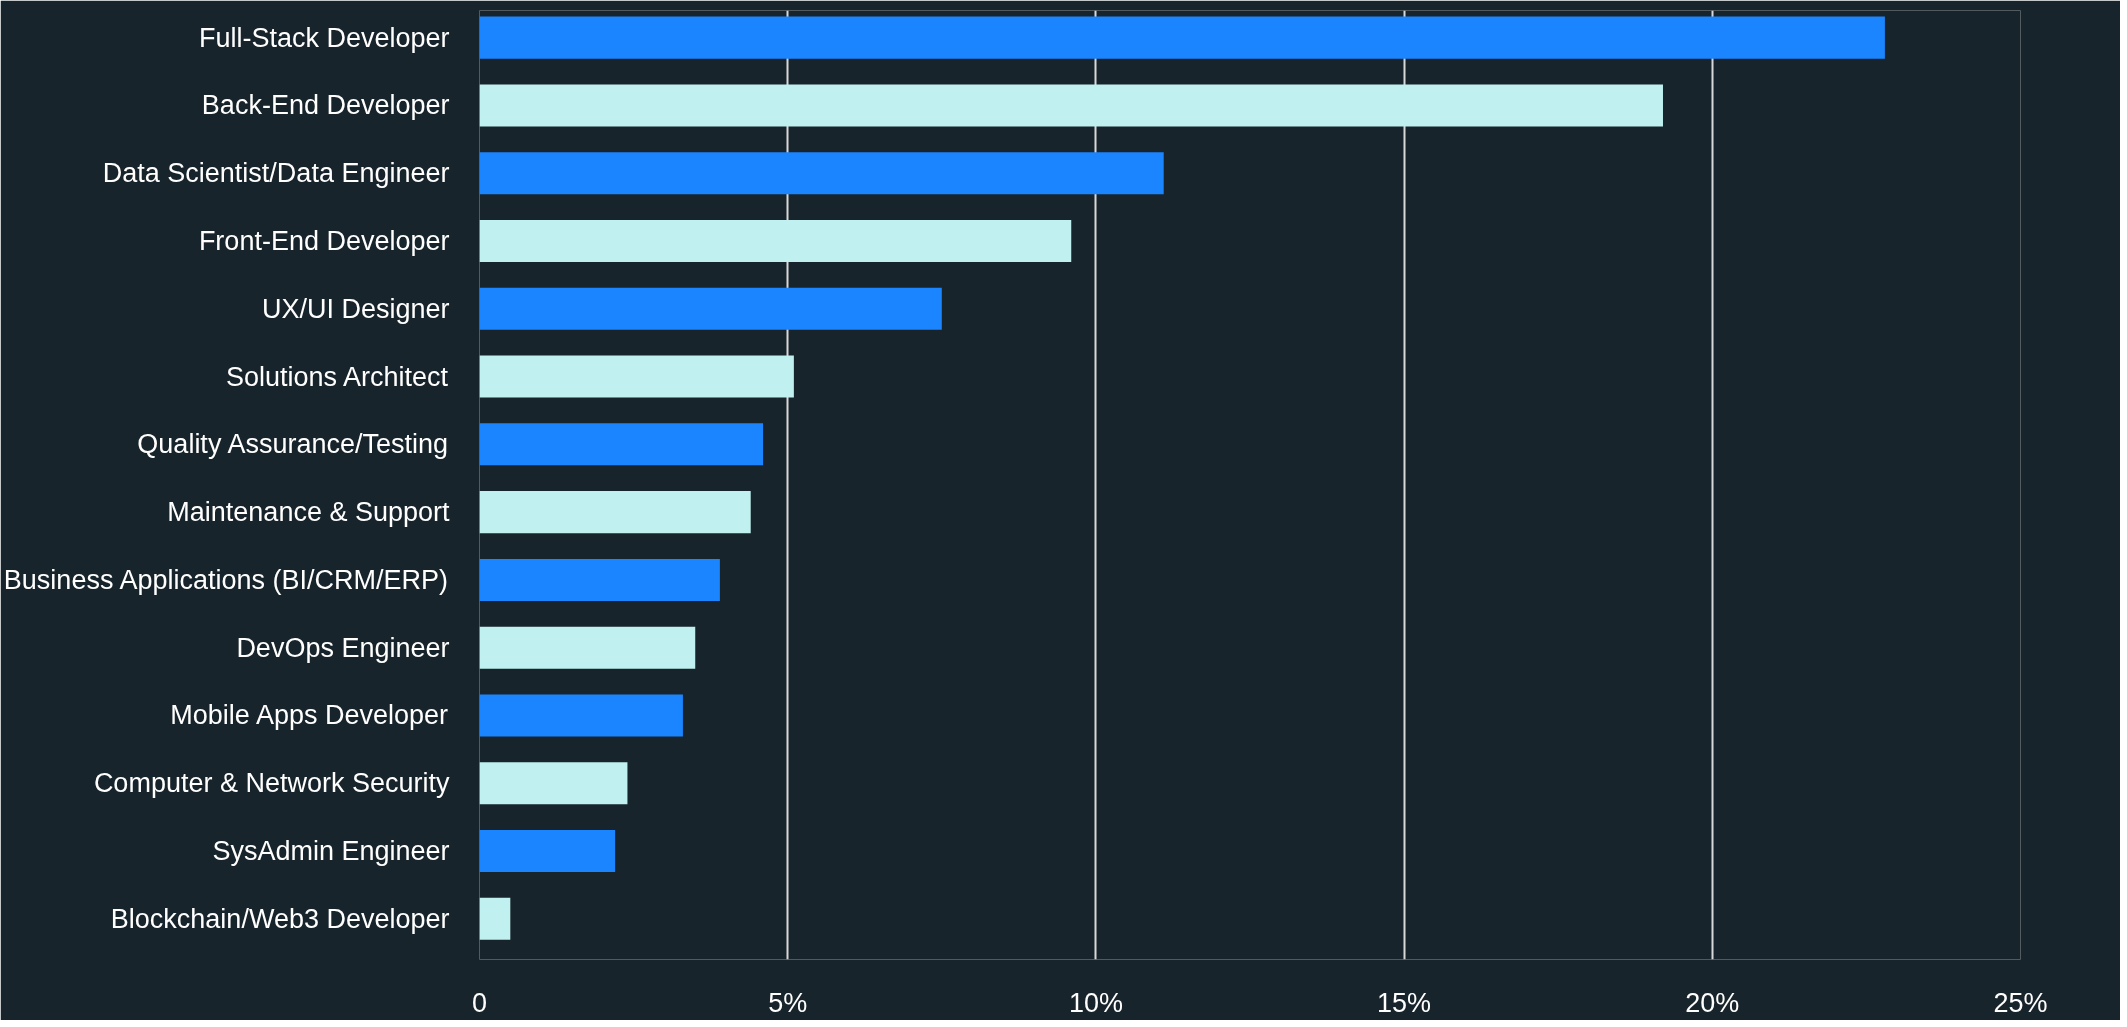  I want to click on y-tick-label: Quality Assurance/Testing, so click(293, 444).